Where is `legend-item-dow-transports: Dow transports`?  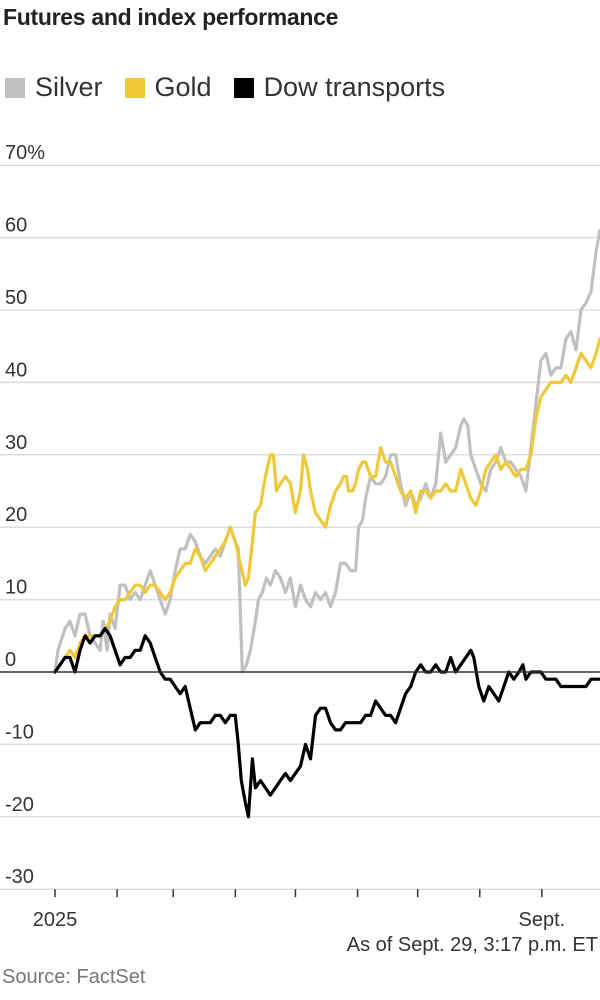 legend-item-dow-transports: Dow transports is located at coordinates (339, 87).